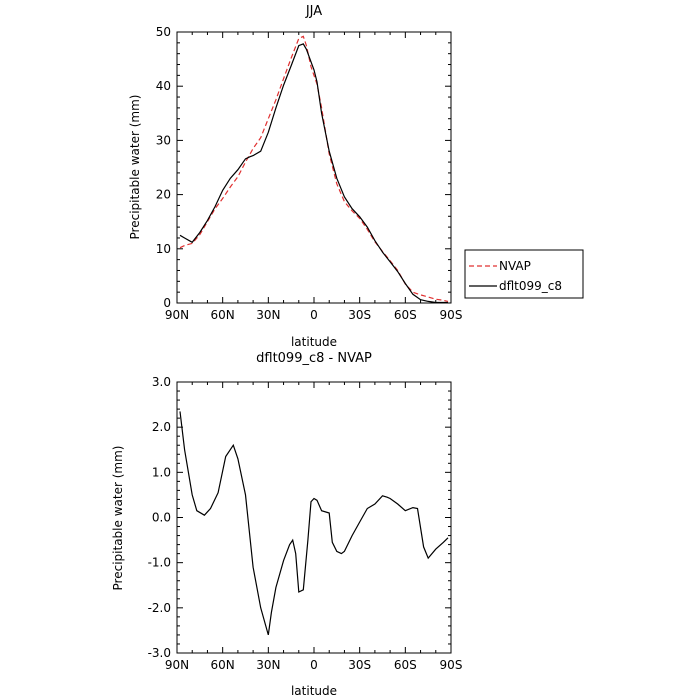 Image resolution: width=700 pixels, height=700 pixels. Describe the element at coordinates (167, 303) in the screenshot. I see `y-tick-label: 0` at that location.